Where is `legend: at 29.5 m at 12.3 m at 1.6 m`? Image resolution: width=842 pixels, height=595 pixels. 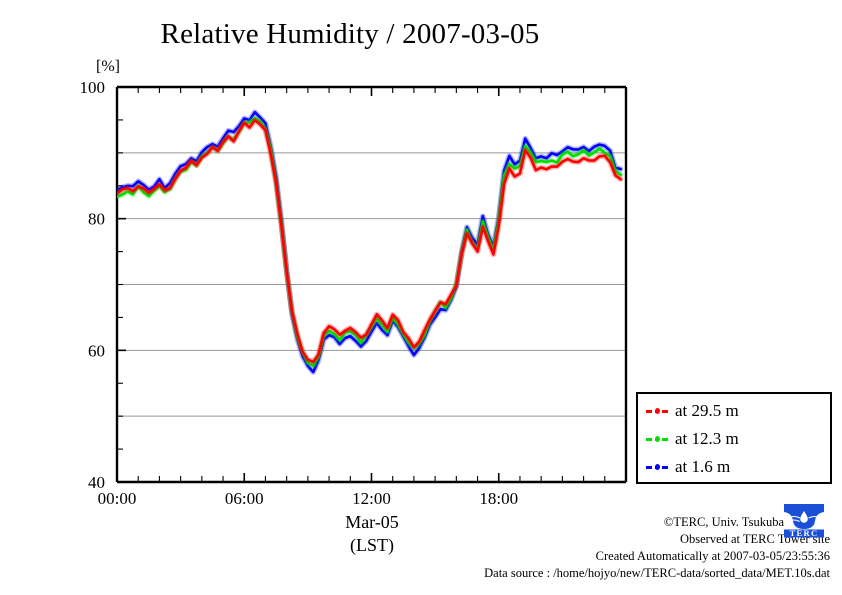
legend: at 29.5 m at 12.3 m at 1.6 m is located at coordinates (734, 438).